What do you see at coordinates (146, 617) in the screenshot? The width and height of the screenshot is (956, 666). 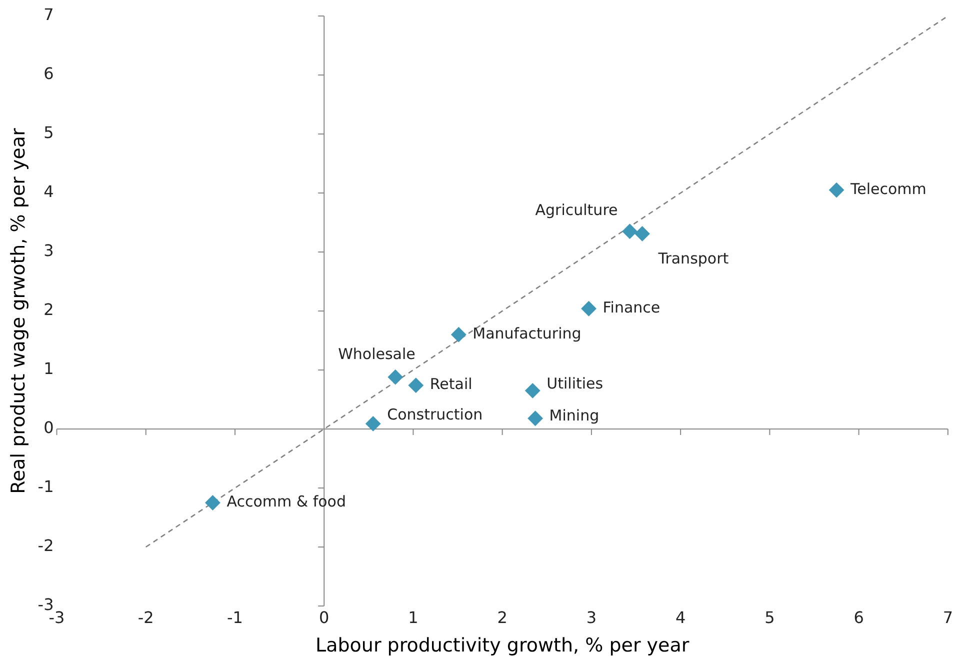 I see `x-tick-label: -2` at bounding box center [146, 617].